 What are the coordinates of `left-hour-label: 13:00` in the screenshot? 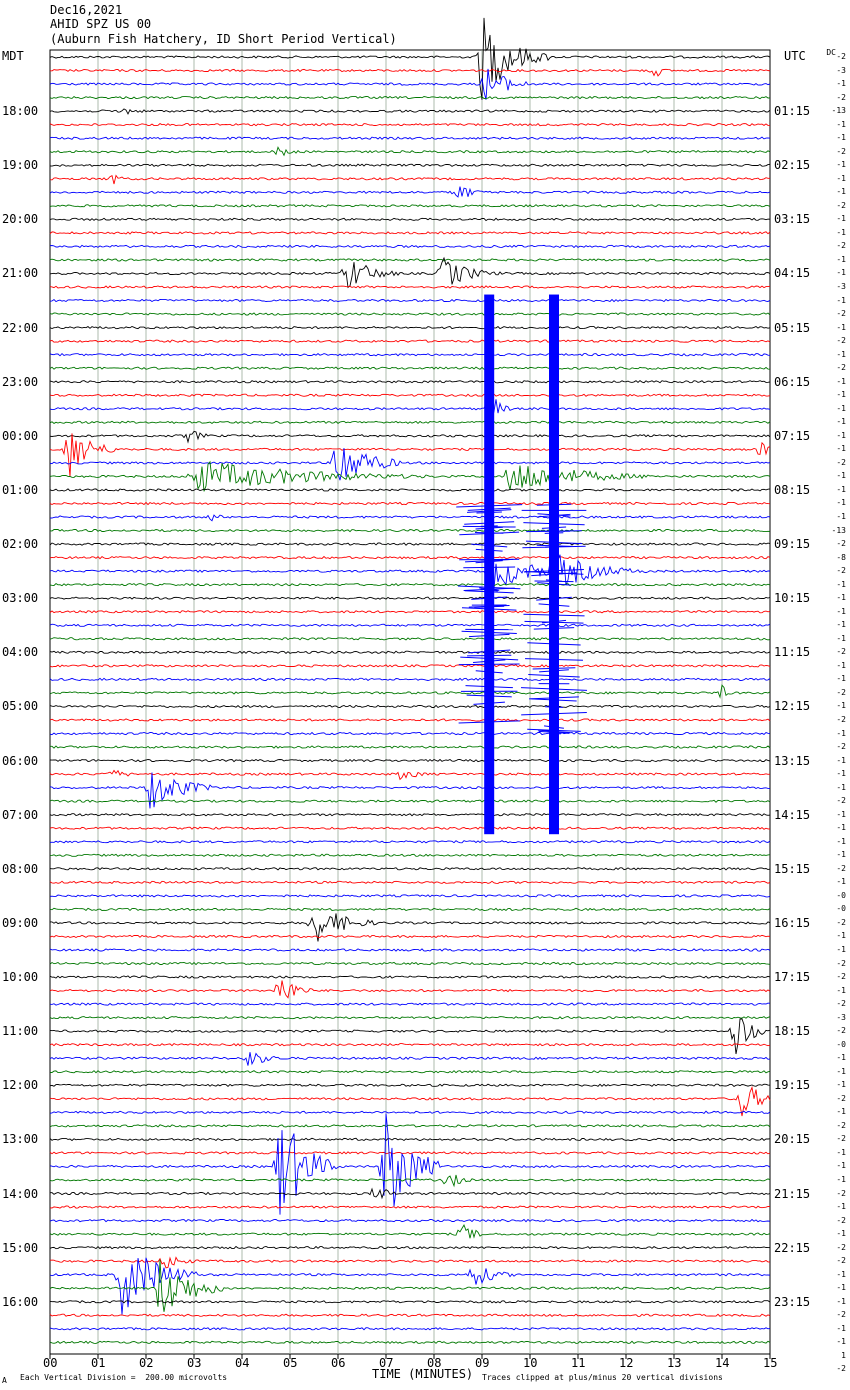 It's located at (20, 1139).